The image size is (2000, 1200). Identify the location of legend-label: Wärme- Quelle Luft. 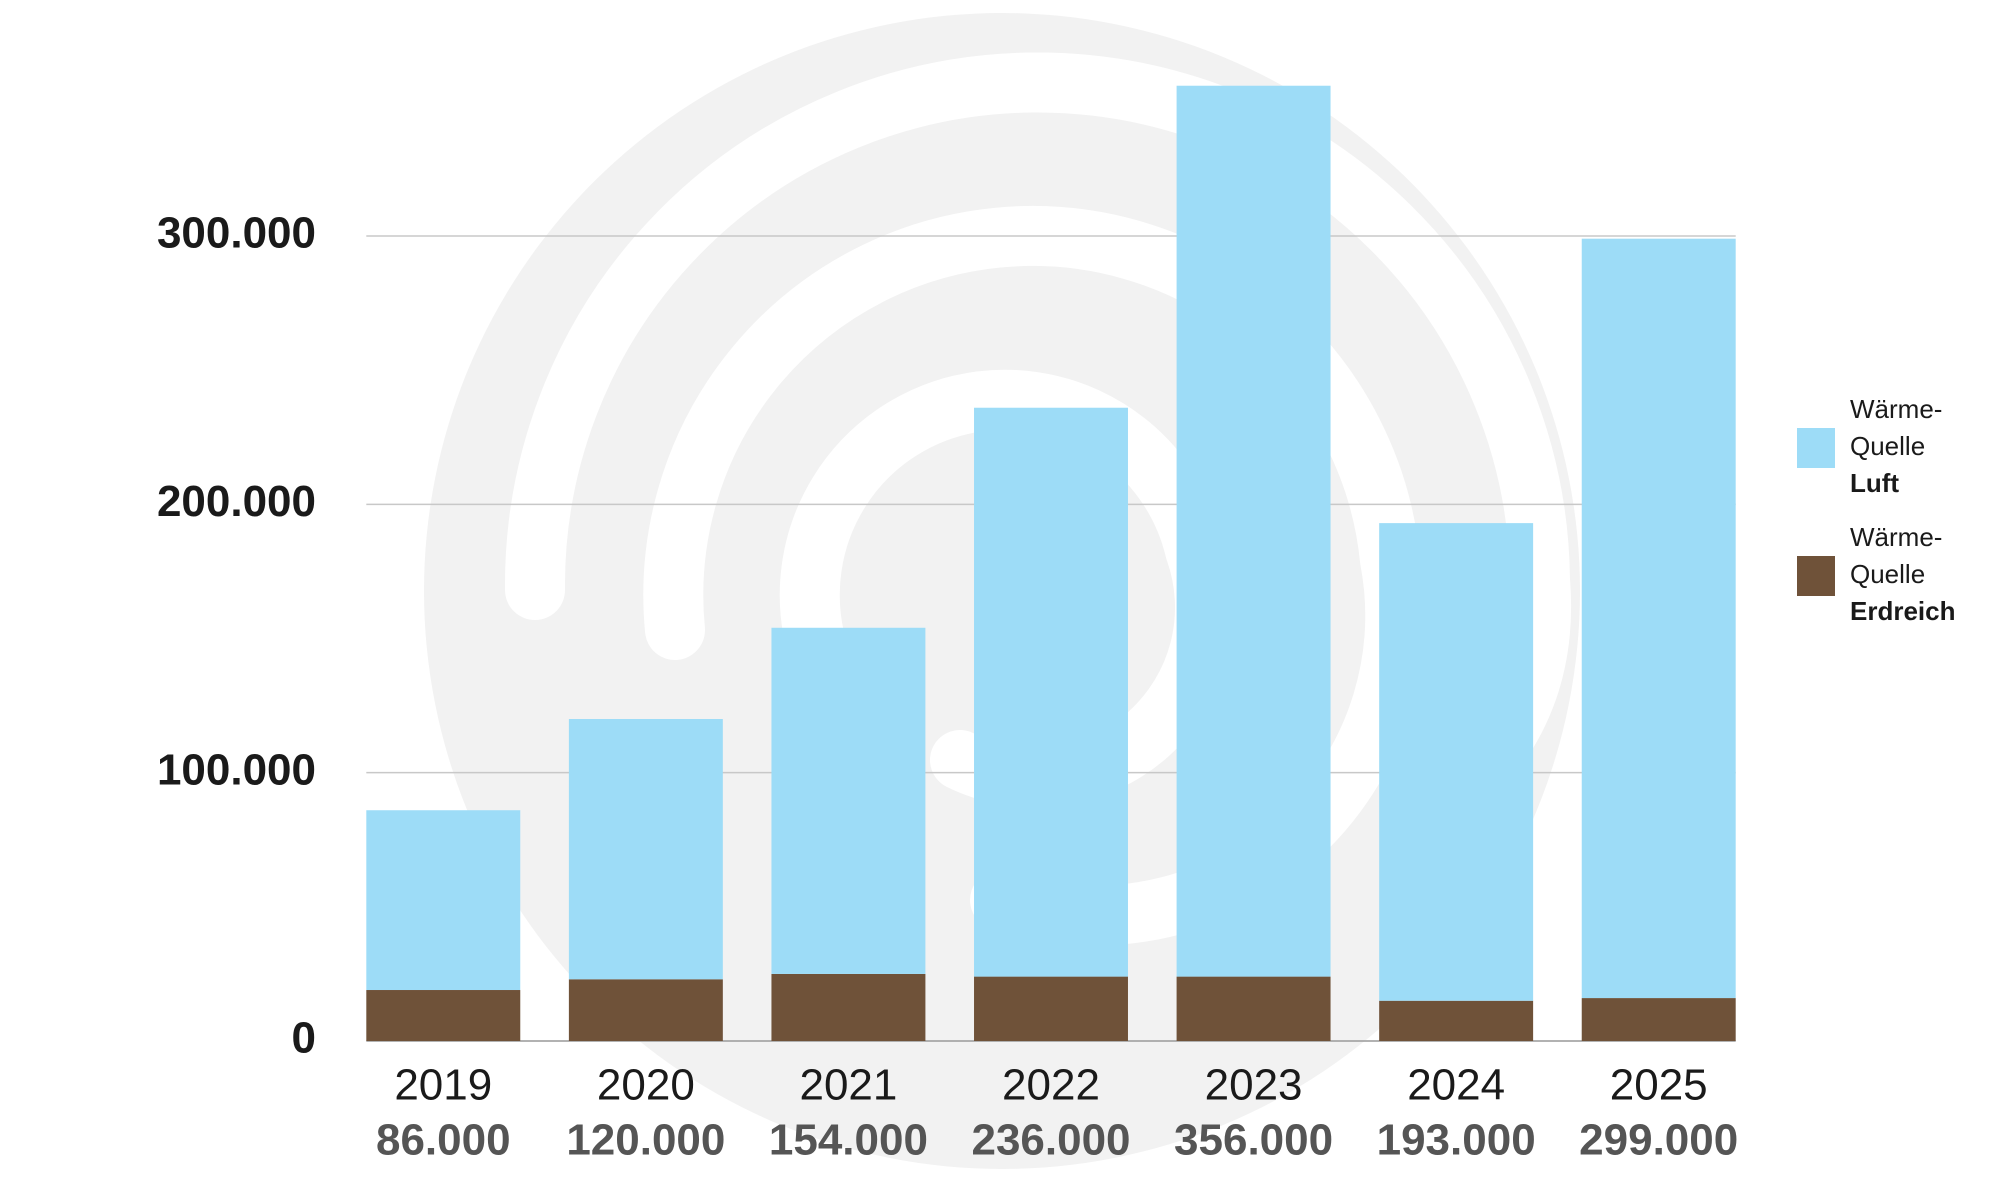
(1896, 446).